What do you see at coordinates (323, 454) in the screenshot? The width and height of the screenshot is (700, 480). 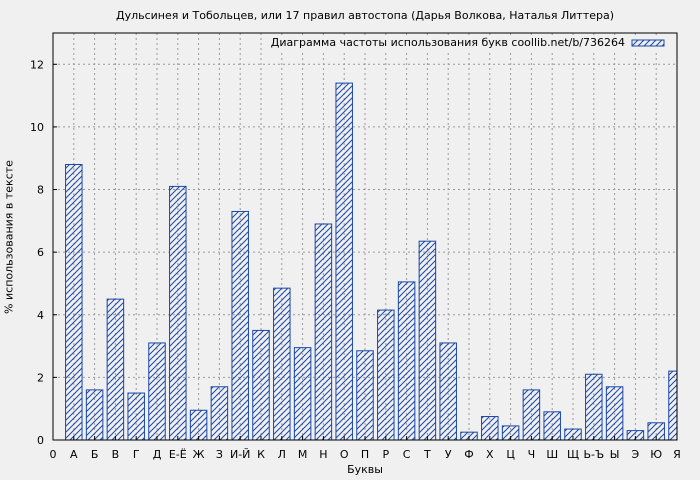 I see `x-tick-label: Н` at bounding box center [323, 454].